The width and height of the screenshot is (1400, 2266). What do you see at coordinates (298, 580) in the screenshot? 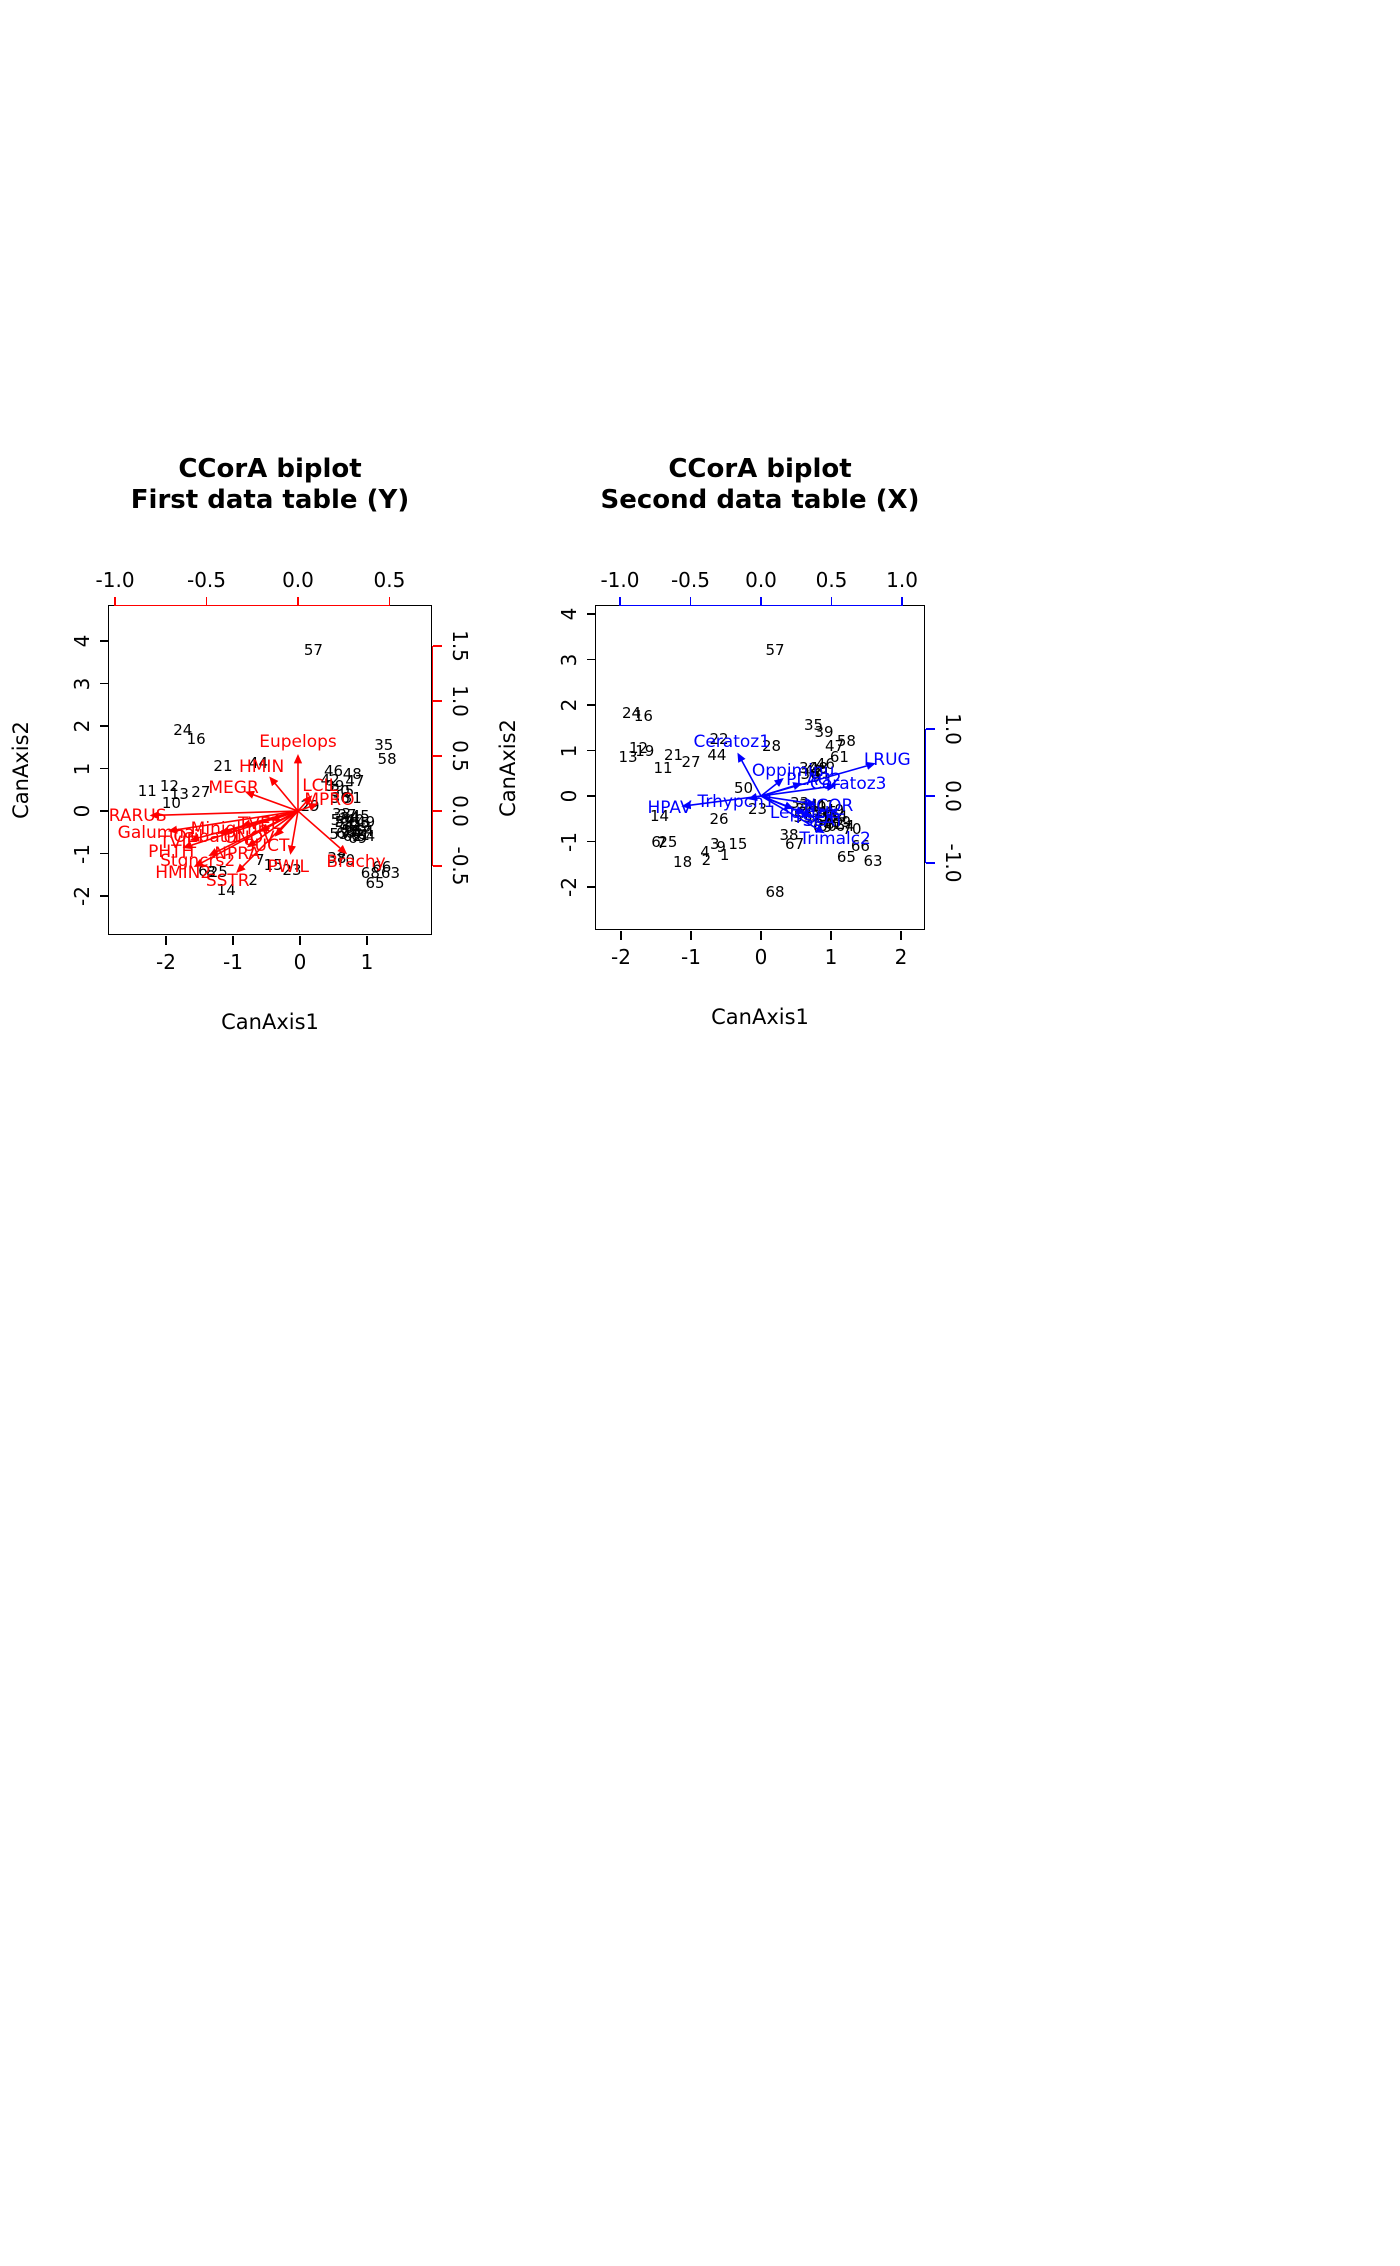
I see `top-axis-tick-label: 0.0` at bounding box center [298, 580].